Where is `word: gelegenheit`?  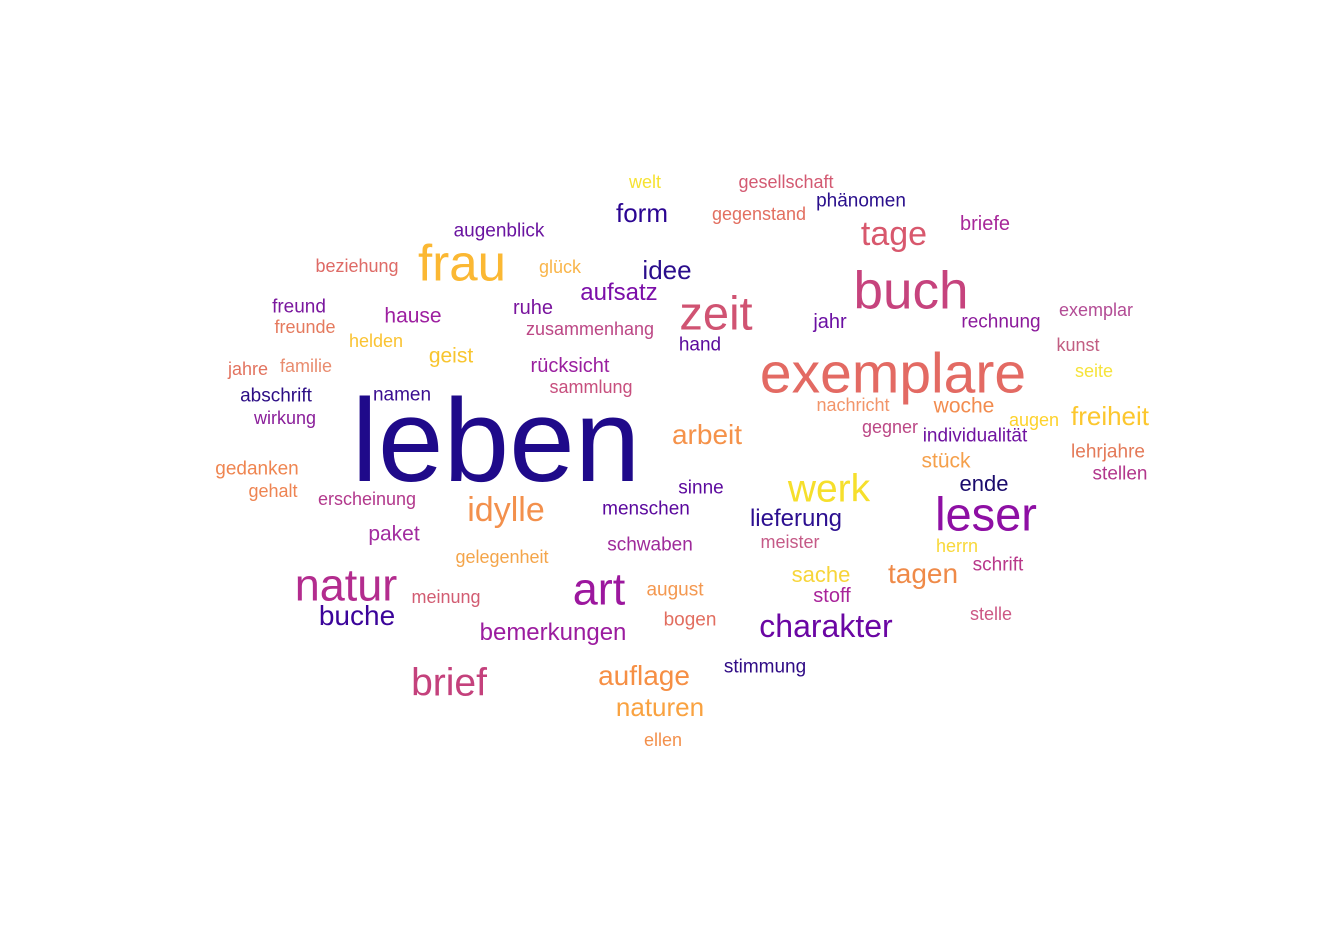
word: gelegenheit is located at coordinates (502, 557).